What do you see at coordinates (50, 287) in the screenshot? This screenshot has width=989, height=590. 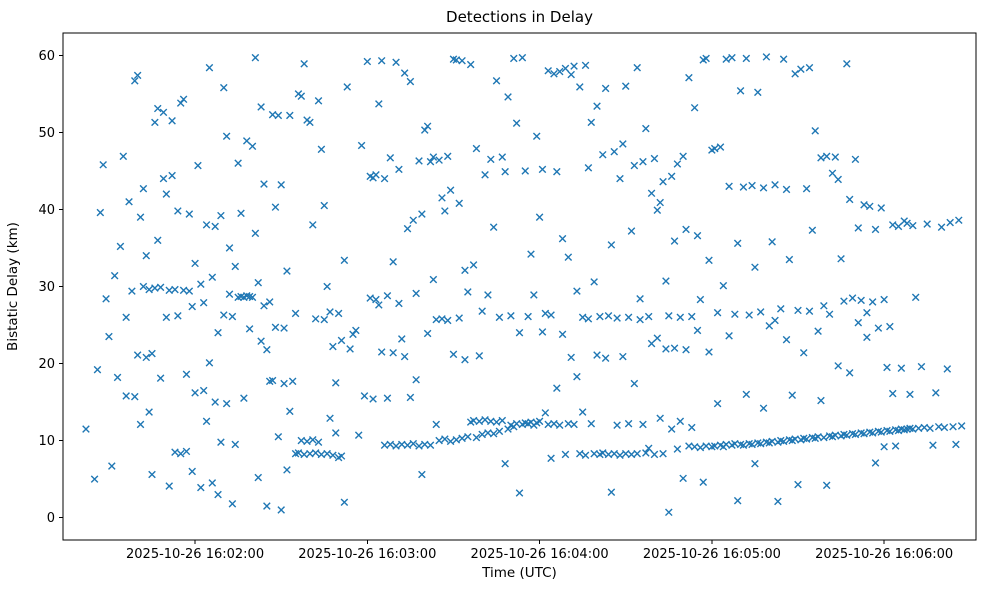 I see `y-axis-ticks: 0 10 20 30 40 50 60` at bounding box center [50, 287].